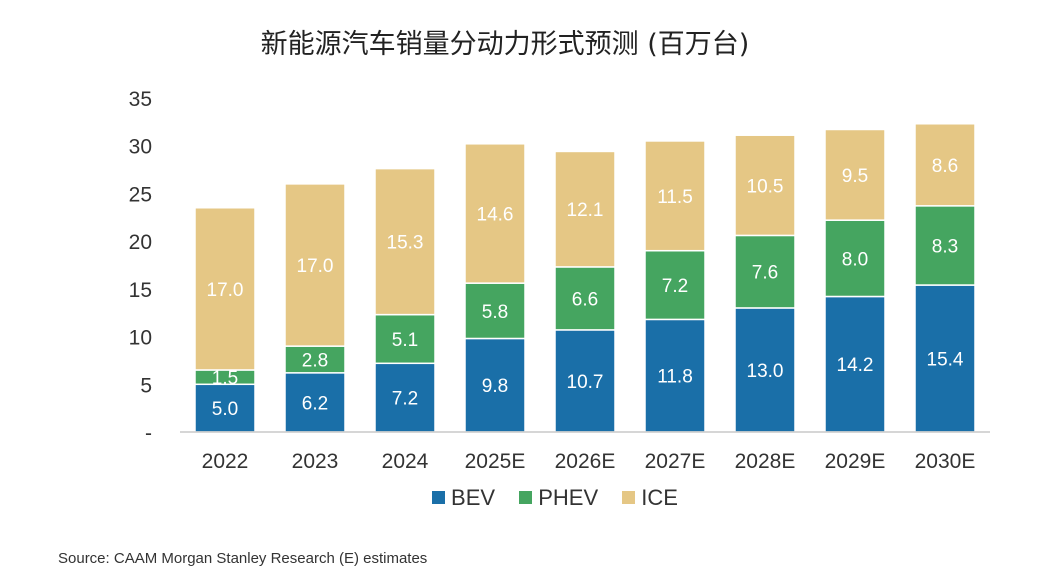 Image resolution: width=1055 pixels, height=578 pixels. What do you see at coordinates (225, 378) in the screenshot?
I see `data-label-phev-2022: 1.5` at bounding box center [225, 378].